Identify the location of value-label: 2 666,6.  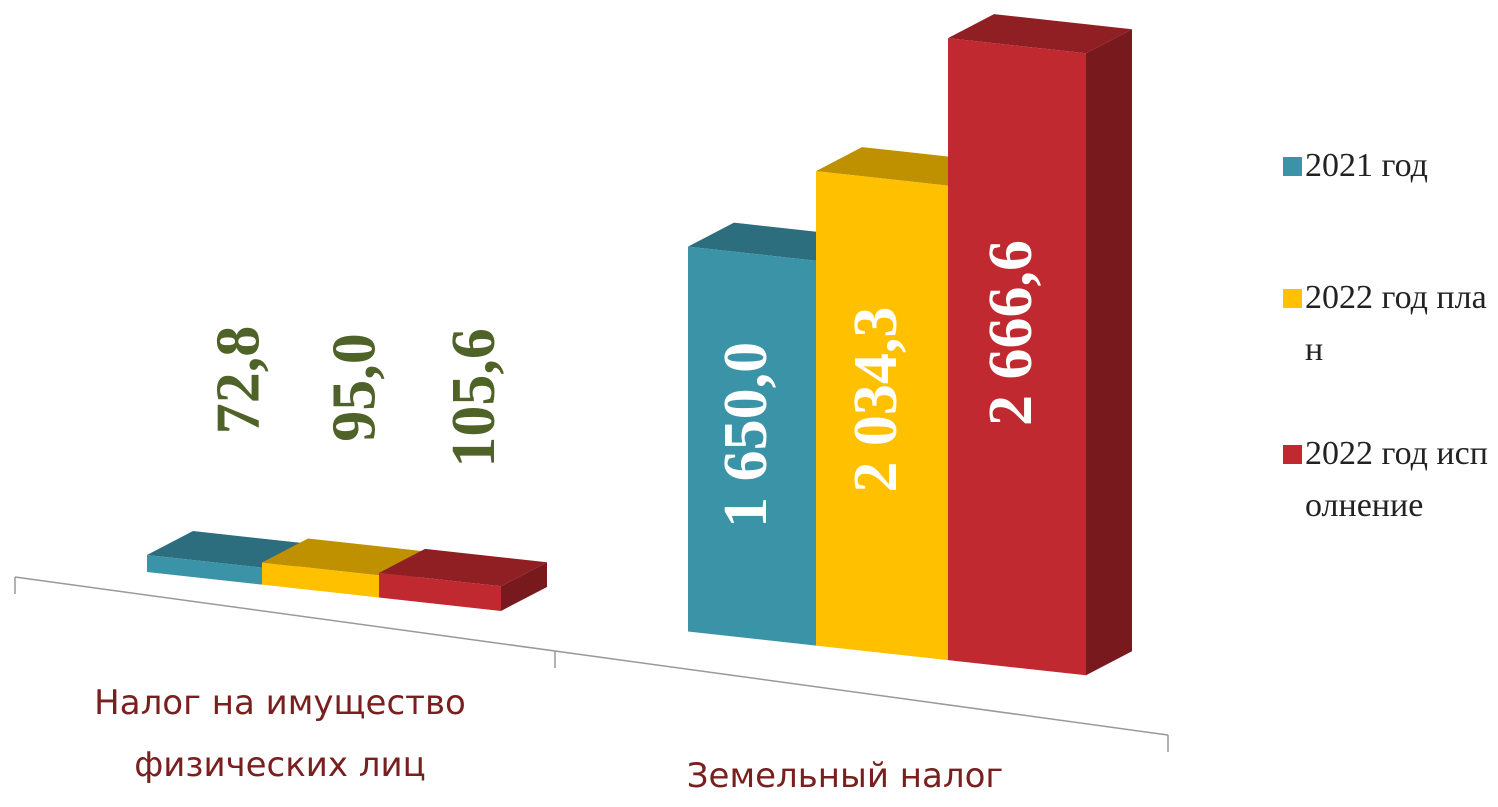
(1011, 333).